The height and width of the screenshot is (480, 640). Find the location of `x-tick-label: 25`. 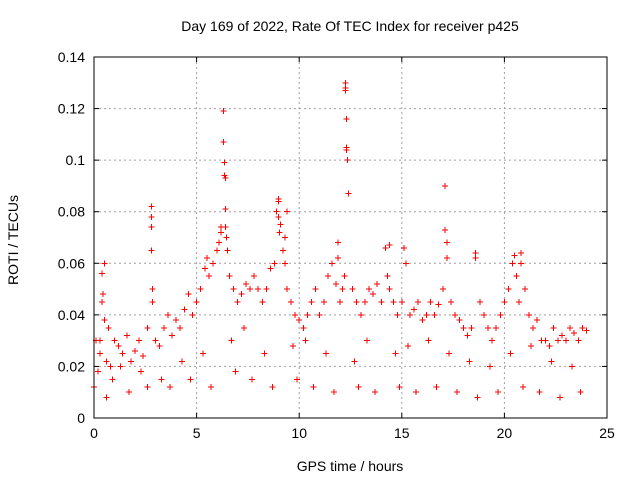

x-tick-label: 25 is located at coordinates (607, 433).